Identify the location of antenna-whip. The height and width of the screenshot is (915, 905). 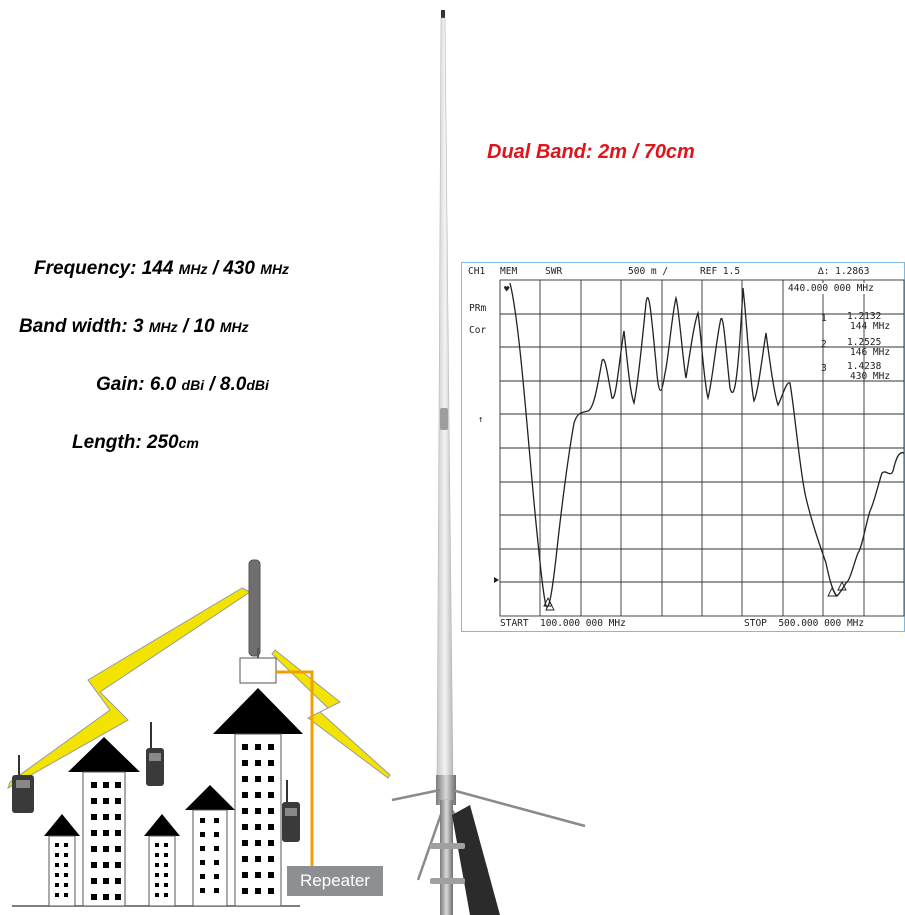
(445, 395).